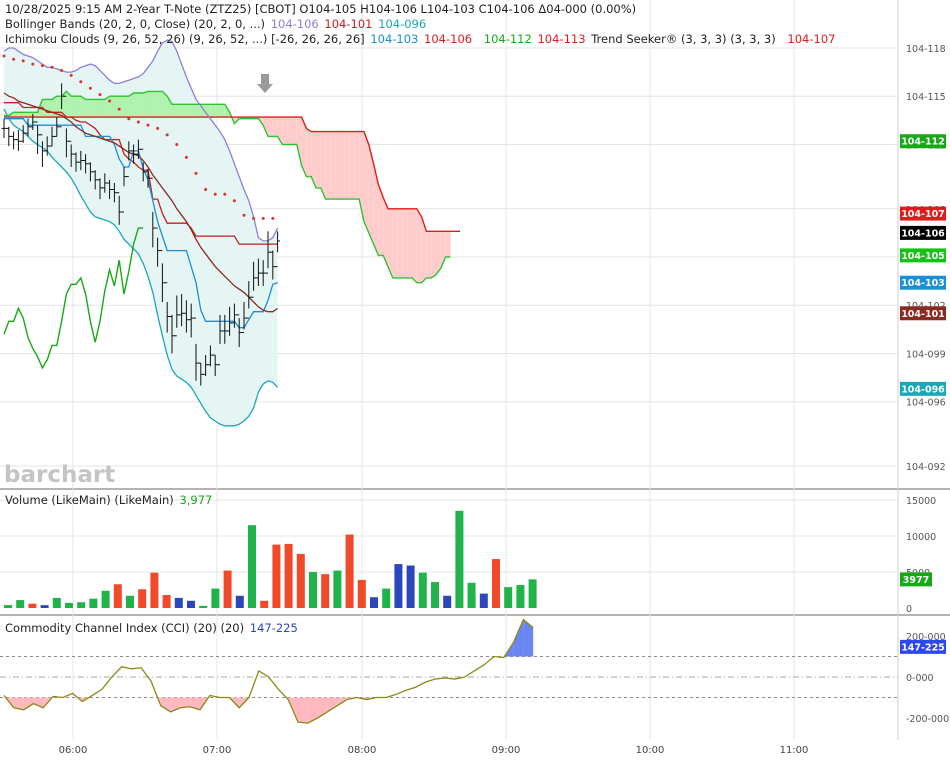 The height and width of the screenshot is (762, 950). What do you see at coordinates (73, 298) in the screenshot?
I see `ichimoku-lagging-line` at bounding box center [73, 298].